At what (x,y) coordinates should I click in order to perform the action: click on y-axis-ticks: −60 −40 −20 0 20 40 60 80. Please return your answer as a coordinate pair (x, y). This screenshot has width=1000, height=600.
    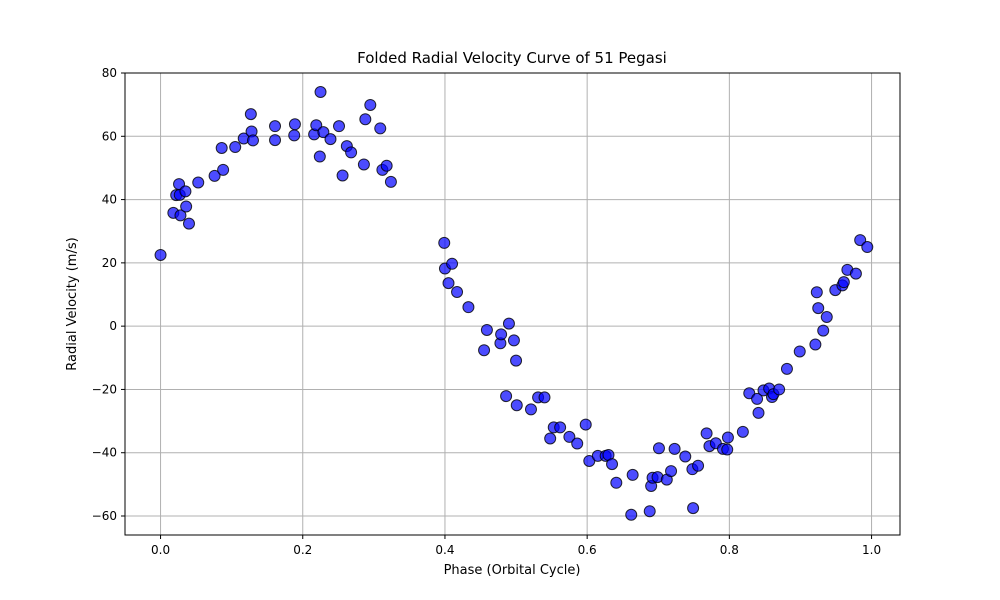
    Looking at the image, I should click on (108, 294).